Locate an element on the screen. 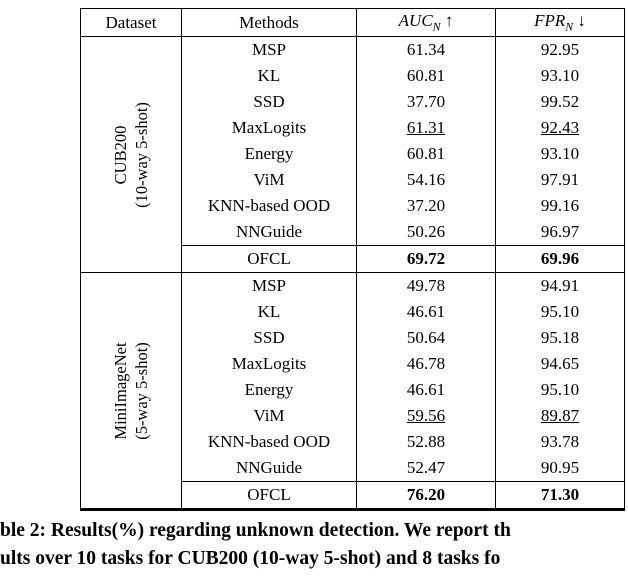 This screenshot has height=580, width=628. fpr-value: 99.16 is located at coordinates (560, 206).